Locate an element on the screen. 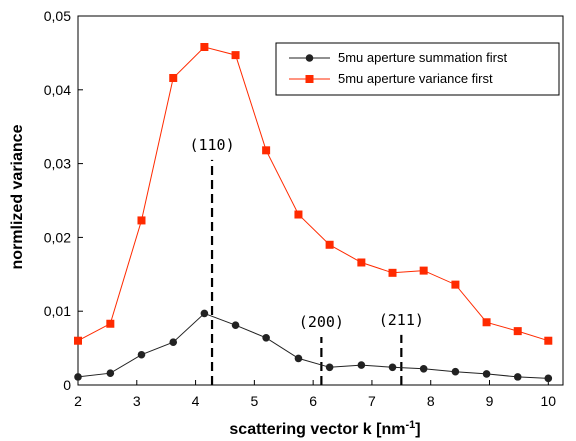  legend-box is located at coordinates (417, 69).